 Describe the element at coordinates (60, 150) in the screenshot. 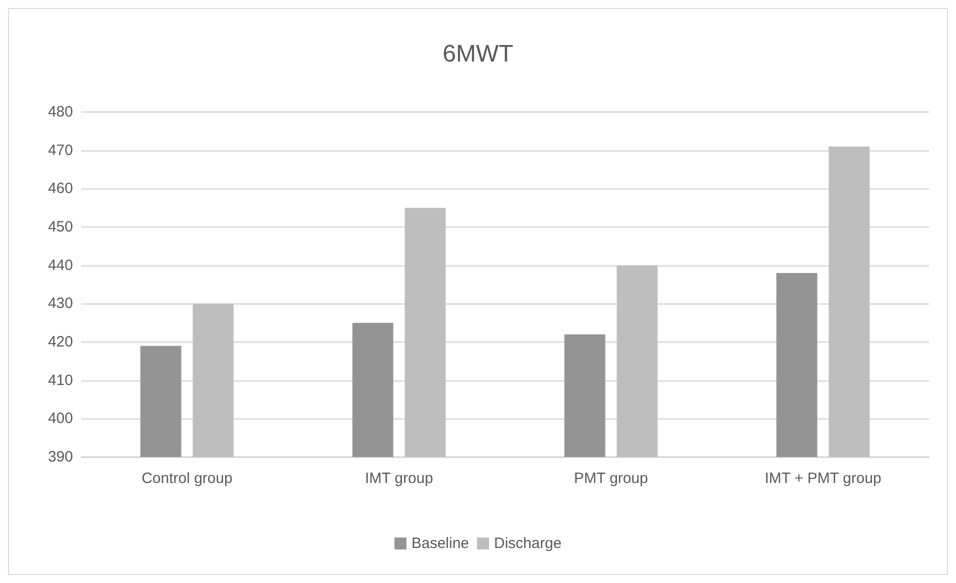

I see `y-tick-label: 470` at that location.